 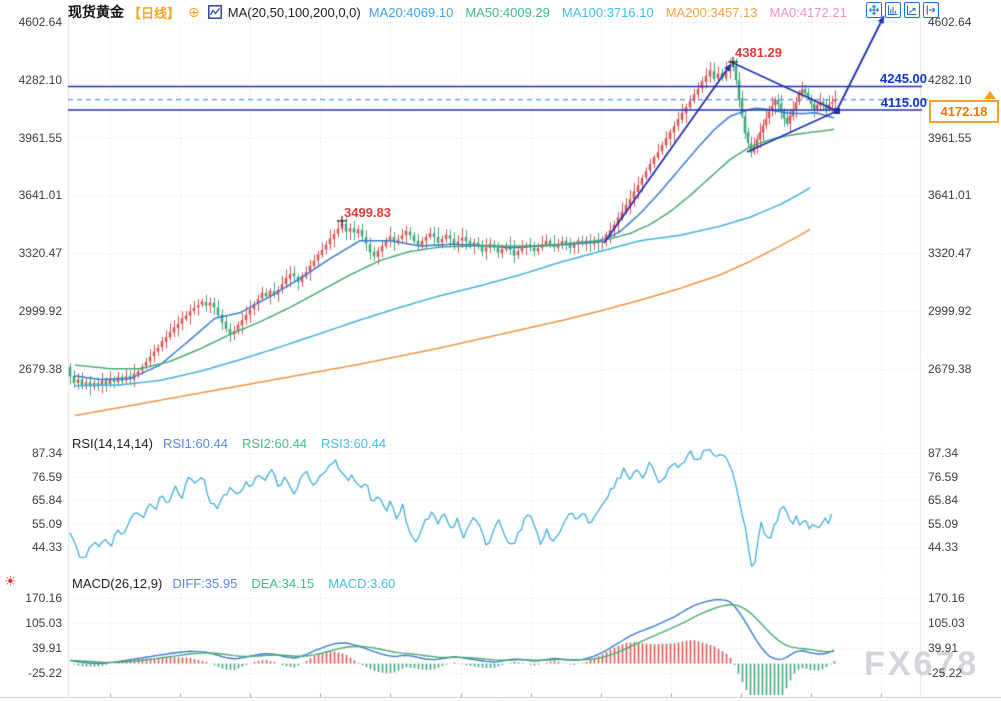 I want to click on annotation-mid: 3499.83, so click(x=367, y=212).